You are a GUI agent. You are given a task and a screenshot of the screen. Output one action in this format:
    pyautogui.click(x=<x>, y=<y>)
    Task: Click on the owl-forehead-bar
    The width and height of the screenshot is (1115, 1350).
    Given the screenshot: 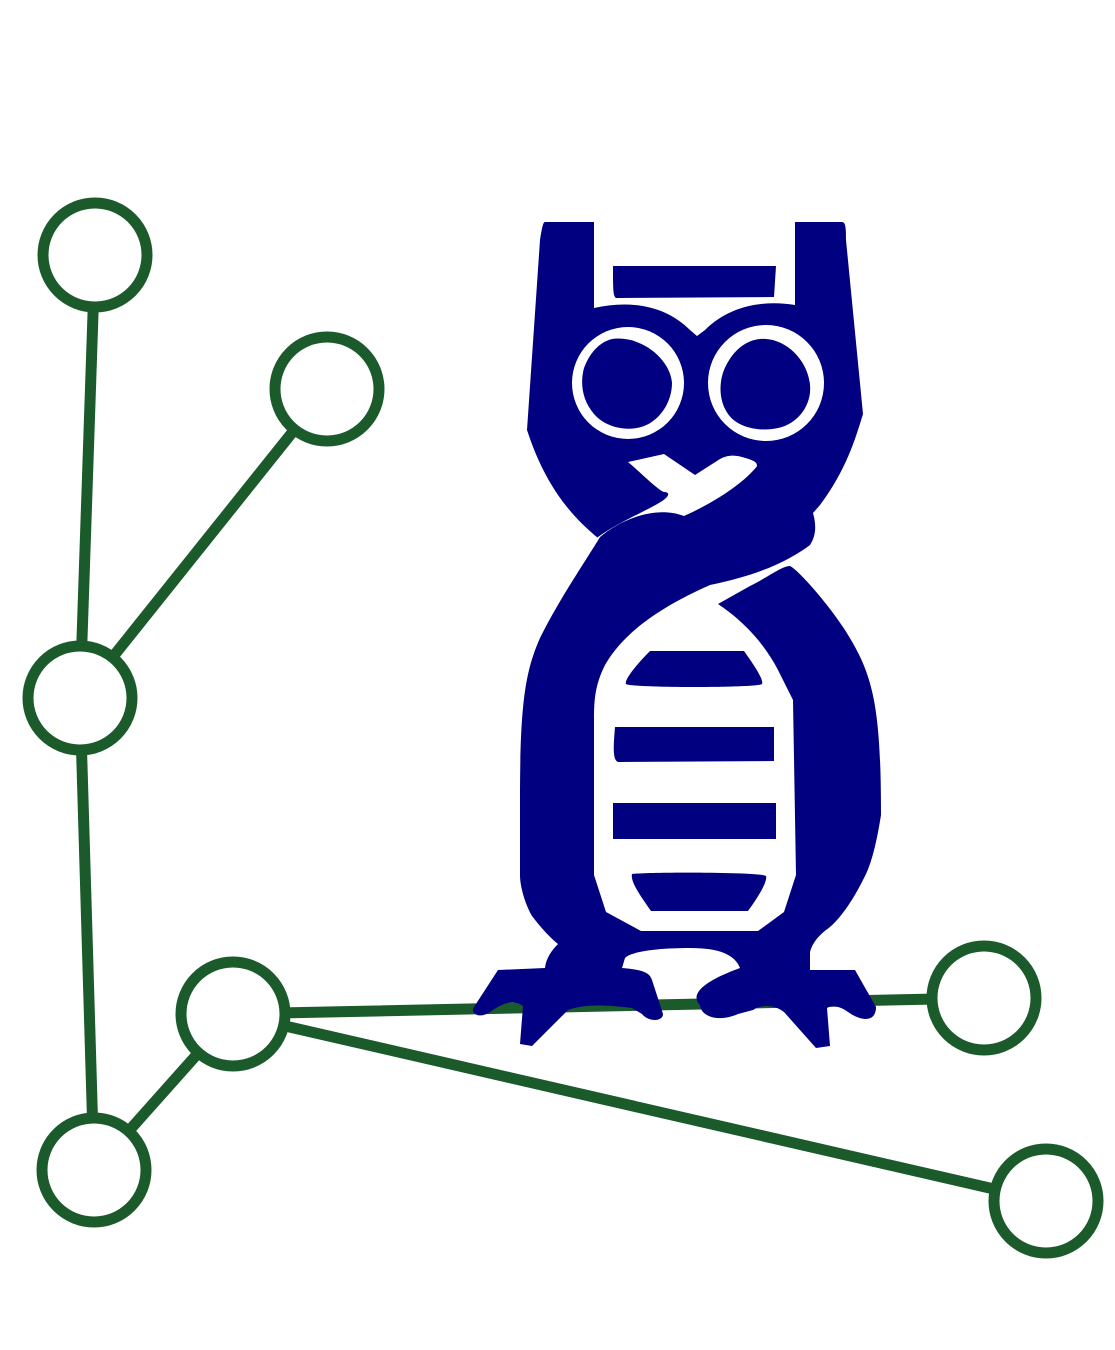 What is the action you would take?
    pyautogui.click(x=694, y=282)
    